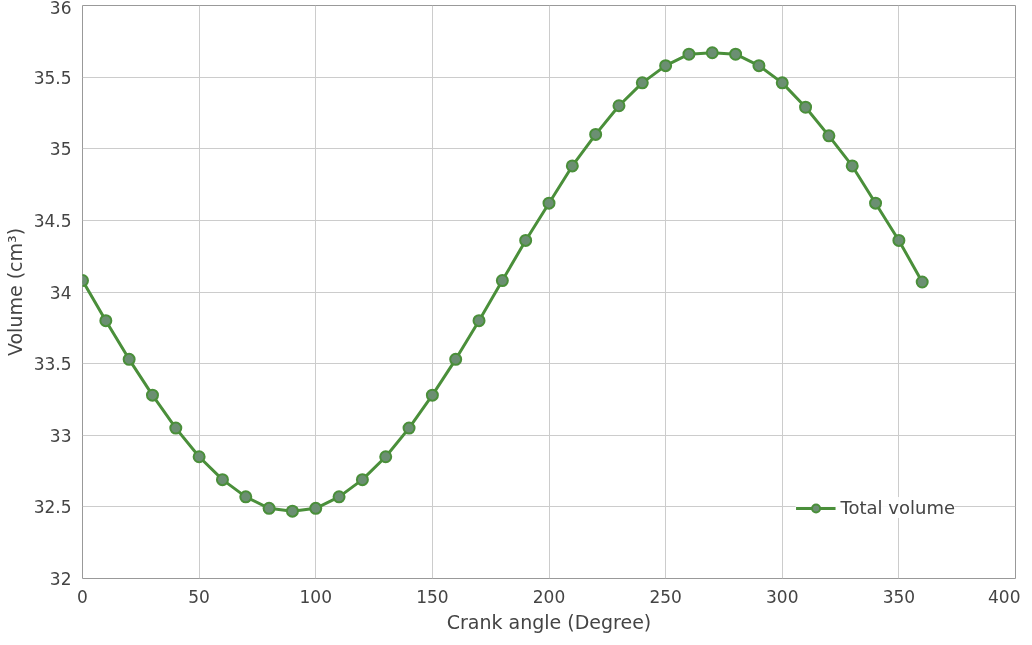 This screenshot has height=645, width=1032. Describe the element at coordinates (549, 596) in the screenshot. I see `x-tick-label: 200` at that location.